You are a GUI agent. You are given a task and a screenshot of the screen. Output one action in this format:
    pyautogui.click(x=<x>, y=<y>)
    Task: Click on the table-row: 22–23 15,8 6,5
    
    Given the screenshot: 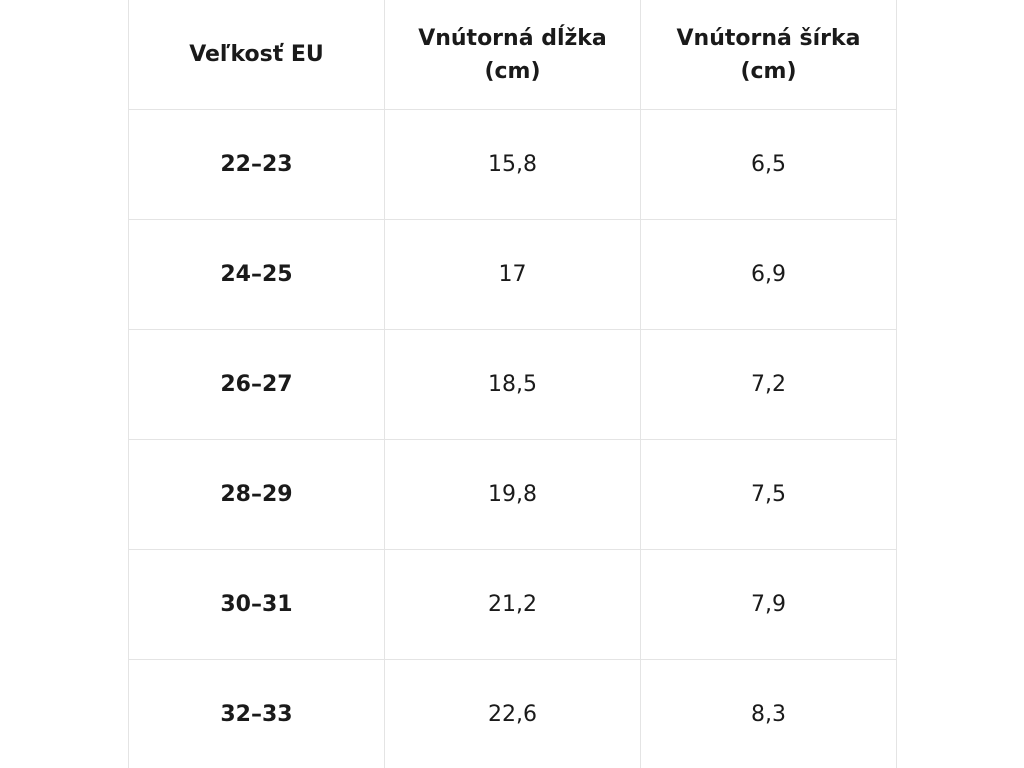 What is the action you would take?
    pyautogui.click(x=512, y=164)
    